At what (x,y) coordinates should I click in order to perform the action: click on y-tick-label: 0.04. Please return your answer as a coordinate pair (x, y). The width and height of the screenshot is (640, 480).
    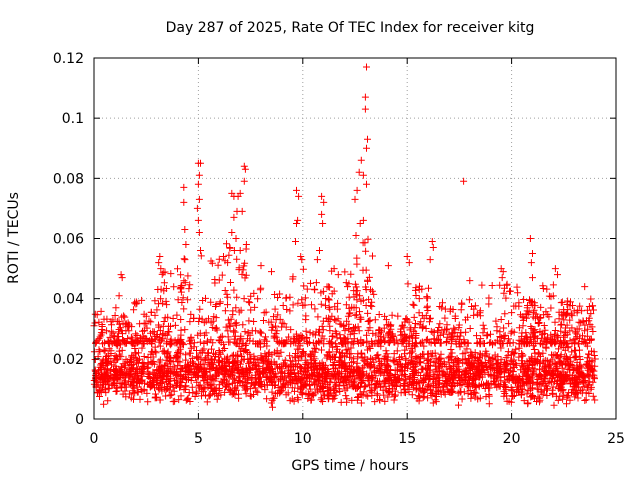
    Looking at the image, I should click on (68, 300).